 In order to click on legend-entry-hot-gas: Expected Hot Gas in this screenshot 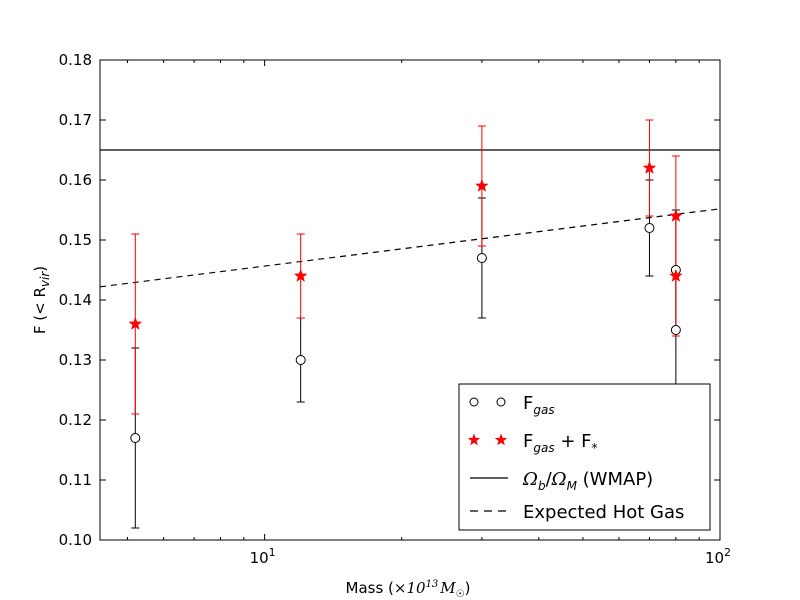, I will do `click(577, 512)`.